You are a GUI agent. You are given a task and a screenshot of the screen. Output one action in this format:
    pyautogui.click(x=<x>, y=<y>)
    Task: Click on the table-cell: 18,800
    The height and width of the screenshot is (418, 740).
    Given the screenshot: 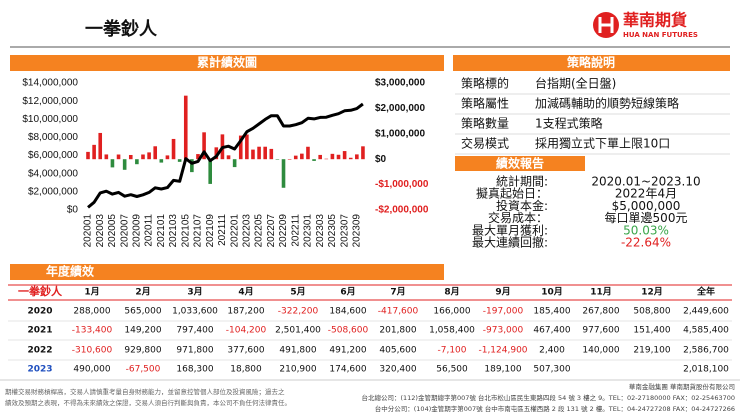 What is the action you would take?
    pyautogui.click(x=246, y=370)
    